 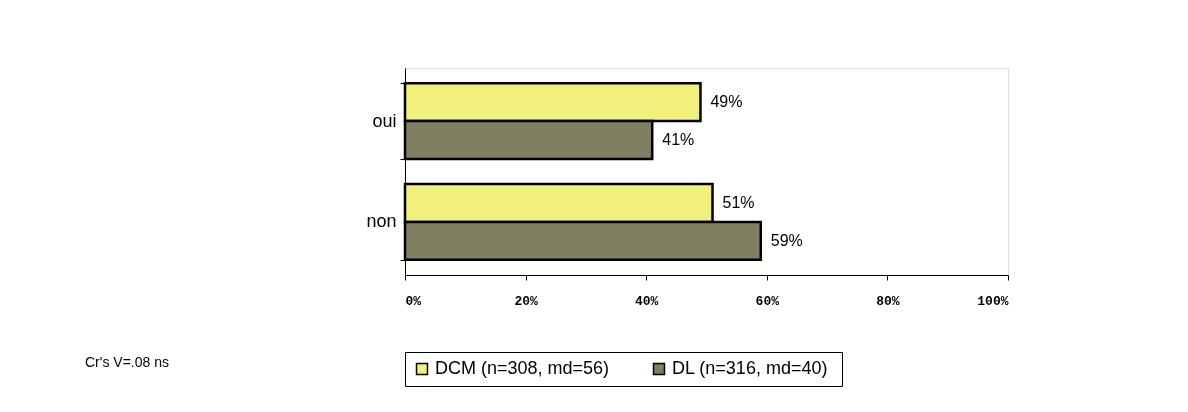 What do you see at coordinates (384, 120) in the screenshot?
I see `y-tick-label: oui` at bounding box center [384, 120].